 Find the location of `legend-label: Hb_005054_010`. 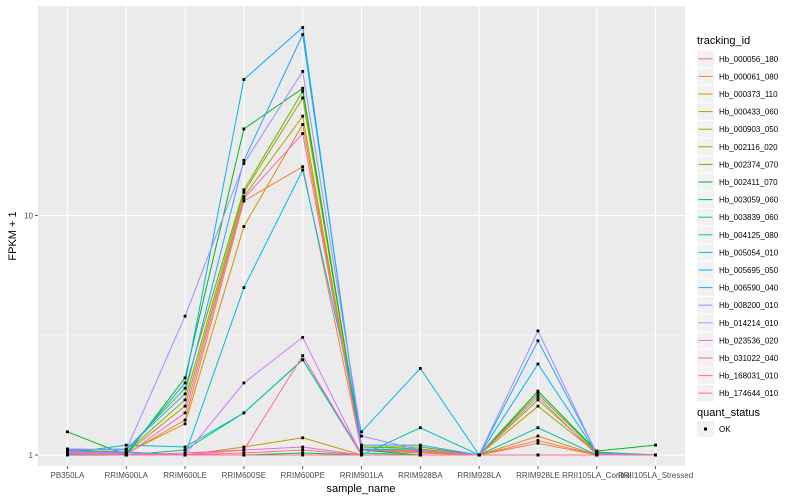

legend-label: Hb_005054_010 is located at coordinates (749, 252).